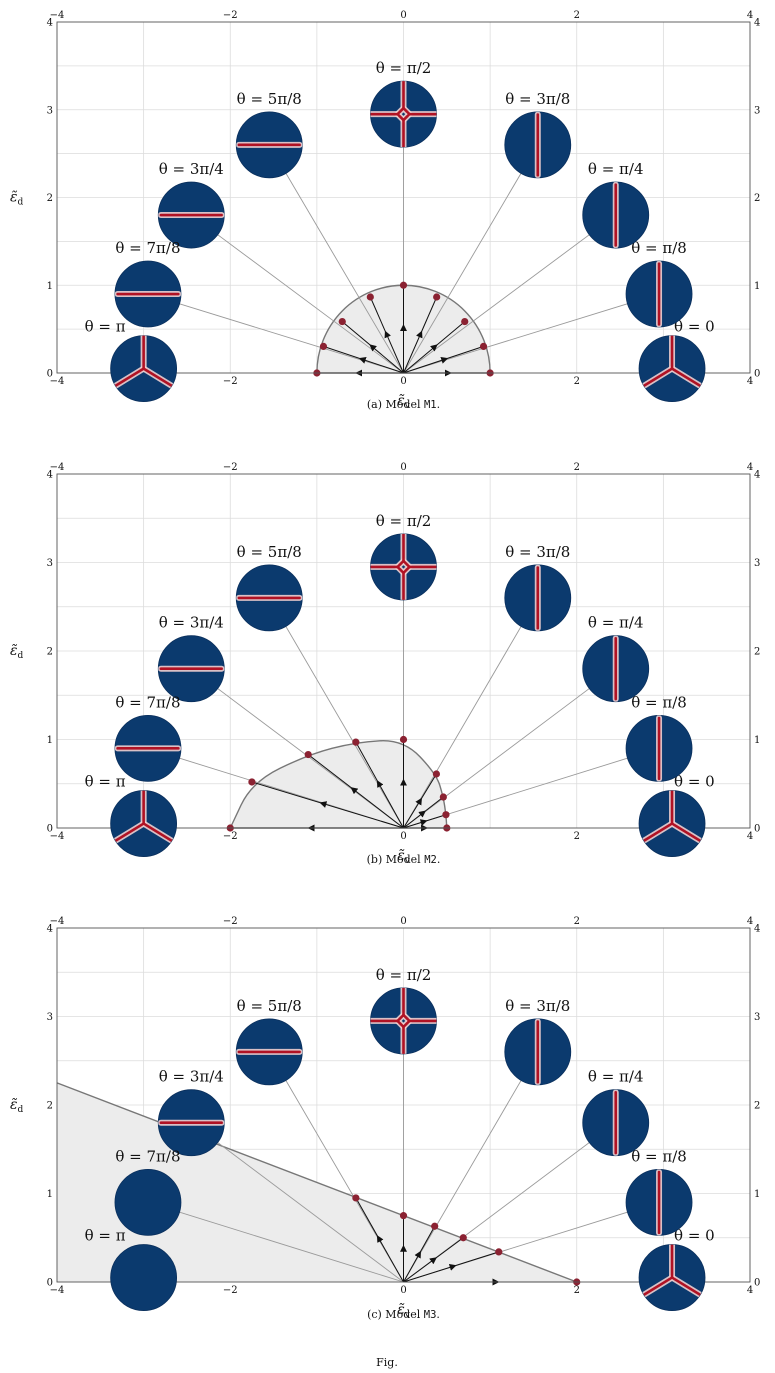  I want to click on x-tick-label-bottom: 0, so click(403, 1290).